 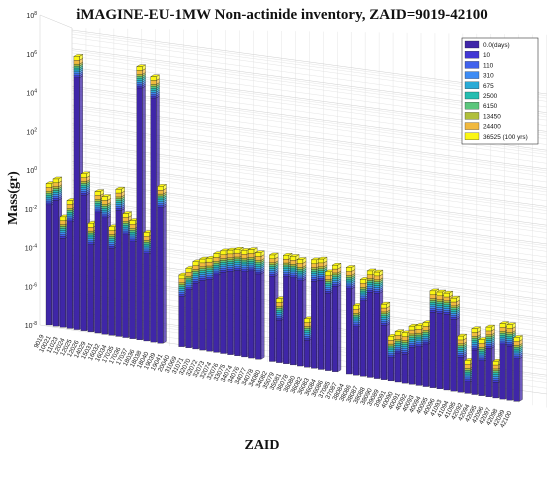 What do you see at coordinates (488, 76) in the screenshot?
I see `legend-entry: 310` at bounding box center [488, 76].